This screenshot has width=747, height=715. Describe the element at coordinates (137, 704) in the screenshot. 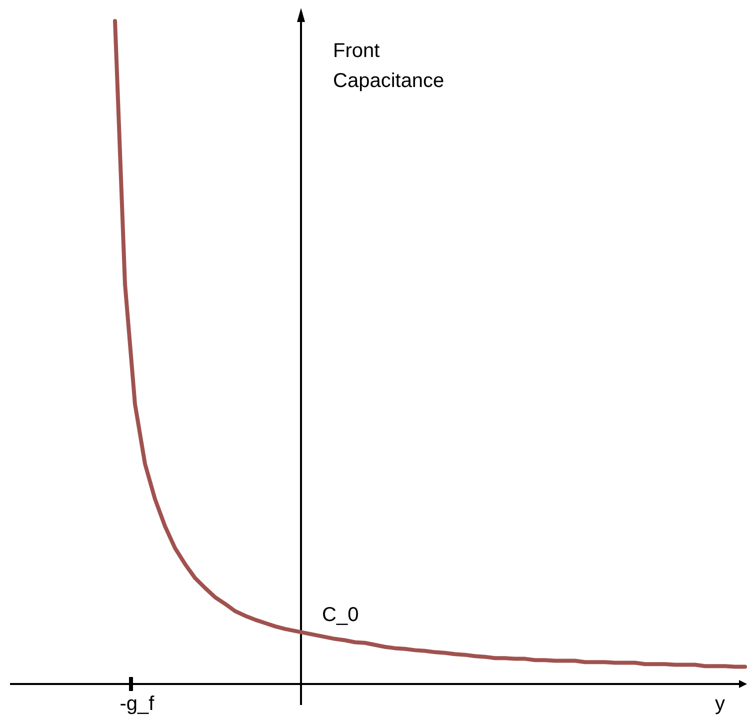

I see `text: -g_f` at that location.